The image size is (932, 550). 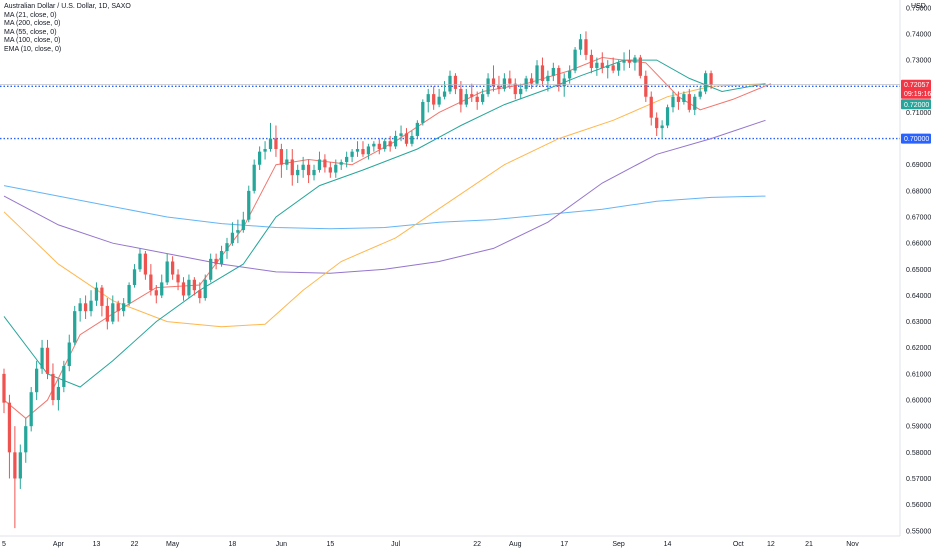 I want to click on x-tick-label: 15, so click(x=330, y=544).